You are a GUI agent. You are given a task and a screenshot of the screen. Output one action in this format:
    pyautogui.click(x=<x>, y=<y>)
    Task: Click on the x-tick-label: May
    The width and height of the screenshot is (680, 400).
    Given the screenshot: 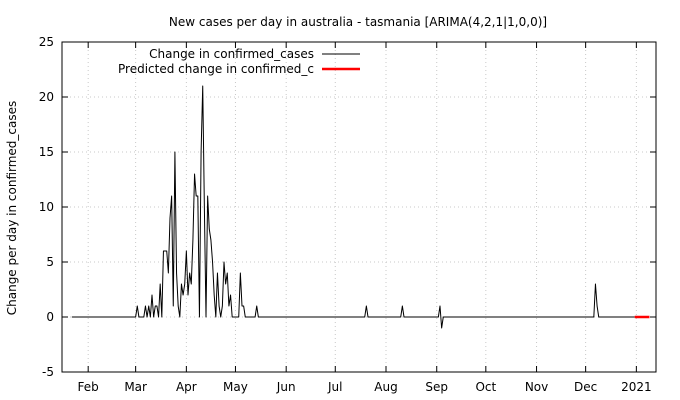 What is the action you would take?
    pyautogui.click(x=235, y=387)
    